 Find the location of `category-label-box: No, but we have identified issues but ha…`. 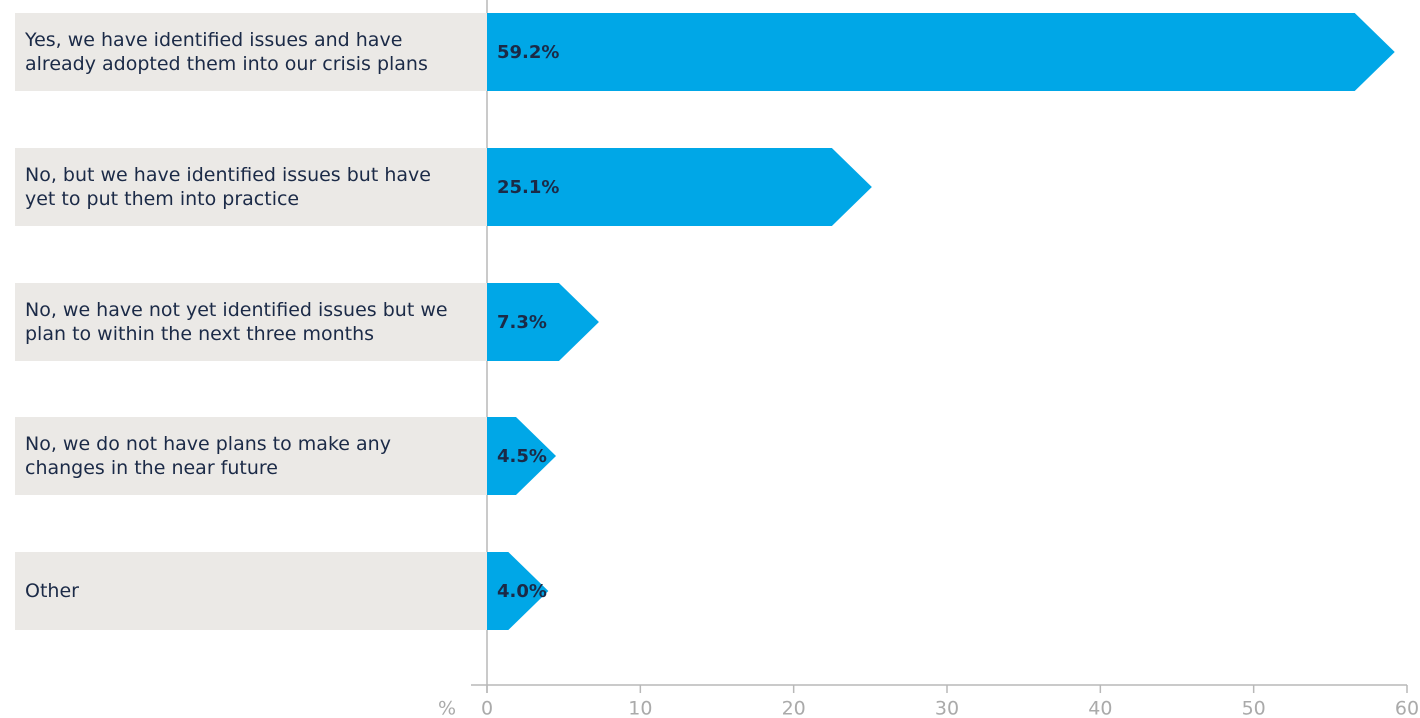

category-label-box: No, but we have identified issues but ha… is located at coordinates (251, 187).